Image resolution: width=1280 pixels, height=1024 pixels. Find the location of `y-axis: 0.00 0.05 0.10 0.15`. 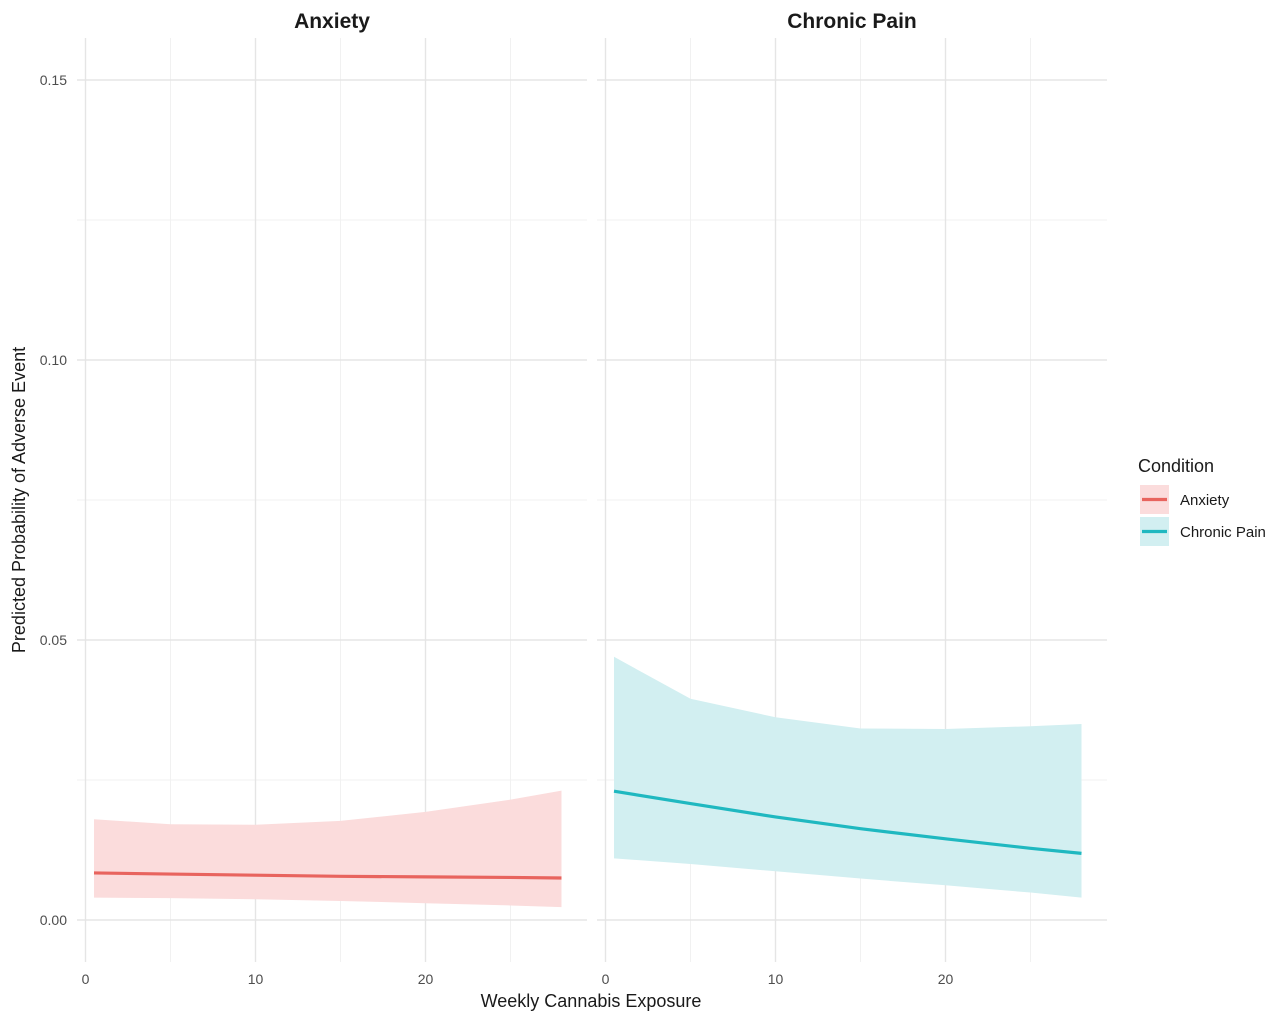

y-axis: 0.00 0.05 0.10 0.15 is located at coordinates (53, 500).